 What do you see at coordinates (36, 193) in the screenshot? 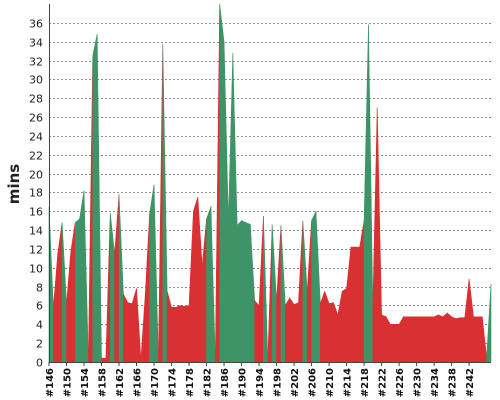
I see `y-tick-label: 18` at bounding box center [36, 193].